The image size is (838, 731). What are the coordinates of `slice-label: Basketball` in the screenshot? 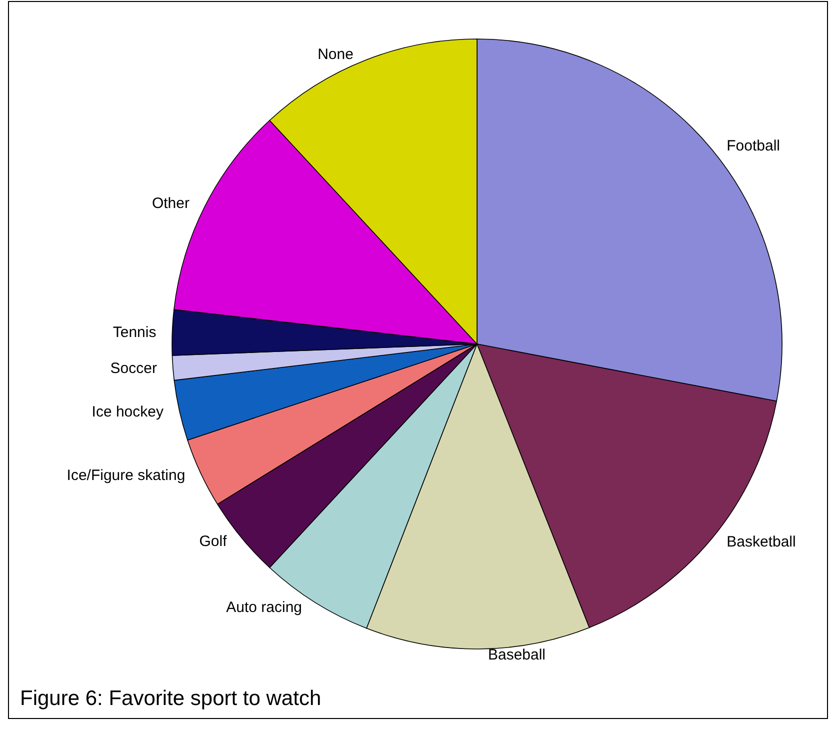 It's located at (761, 542).